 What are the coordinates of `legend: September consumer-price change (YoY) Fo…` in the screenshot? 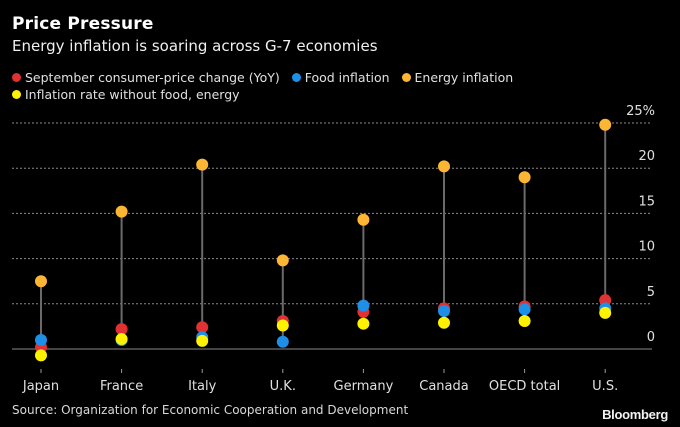 It's located at (322, 86).